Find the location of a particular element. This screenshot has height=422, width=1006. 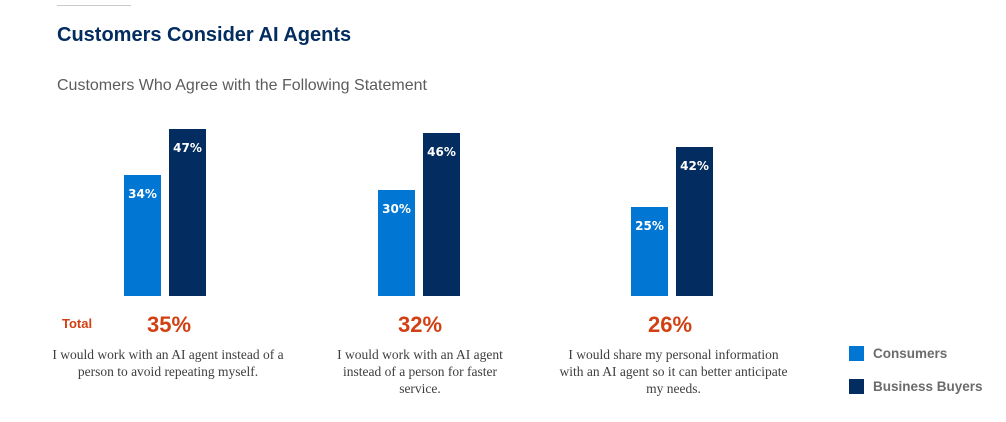

bar-value-label: 34% is located at coordinates (142, 194).